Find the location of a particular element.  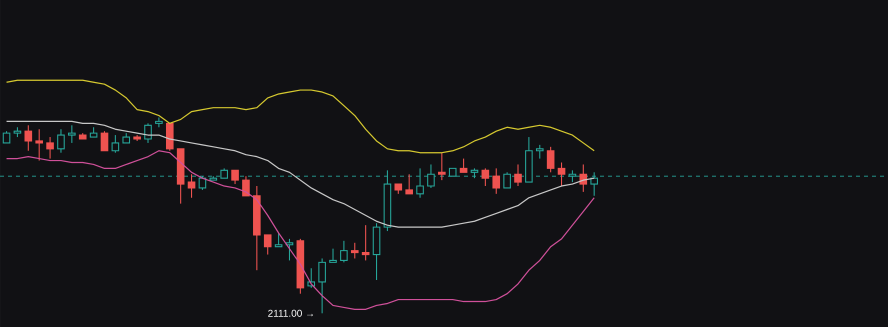

annotation: 2111.00 → is located at coordinates (291, 313).